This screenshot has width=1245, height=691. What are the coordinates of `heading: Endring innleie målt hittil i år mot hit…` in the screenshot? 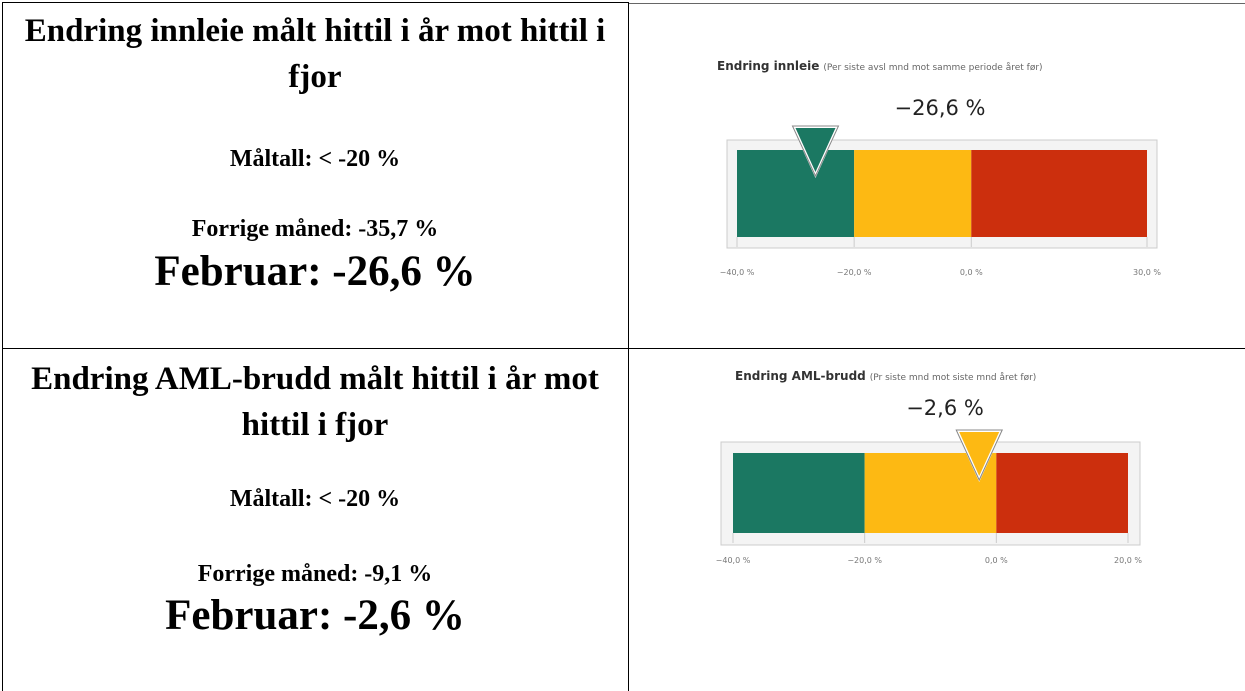 It's located at (315, 54).